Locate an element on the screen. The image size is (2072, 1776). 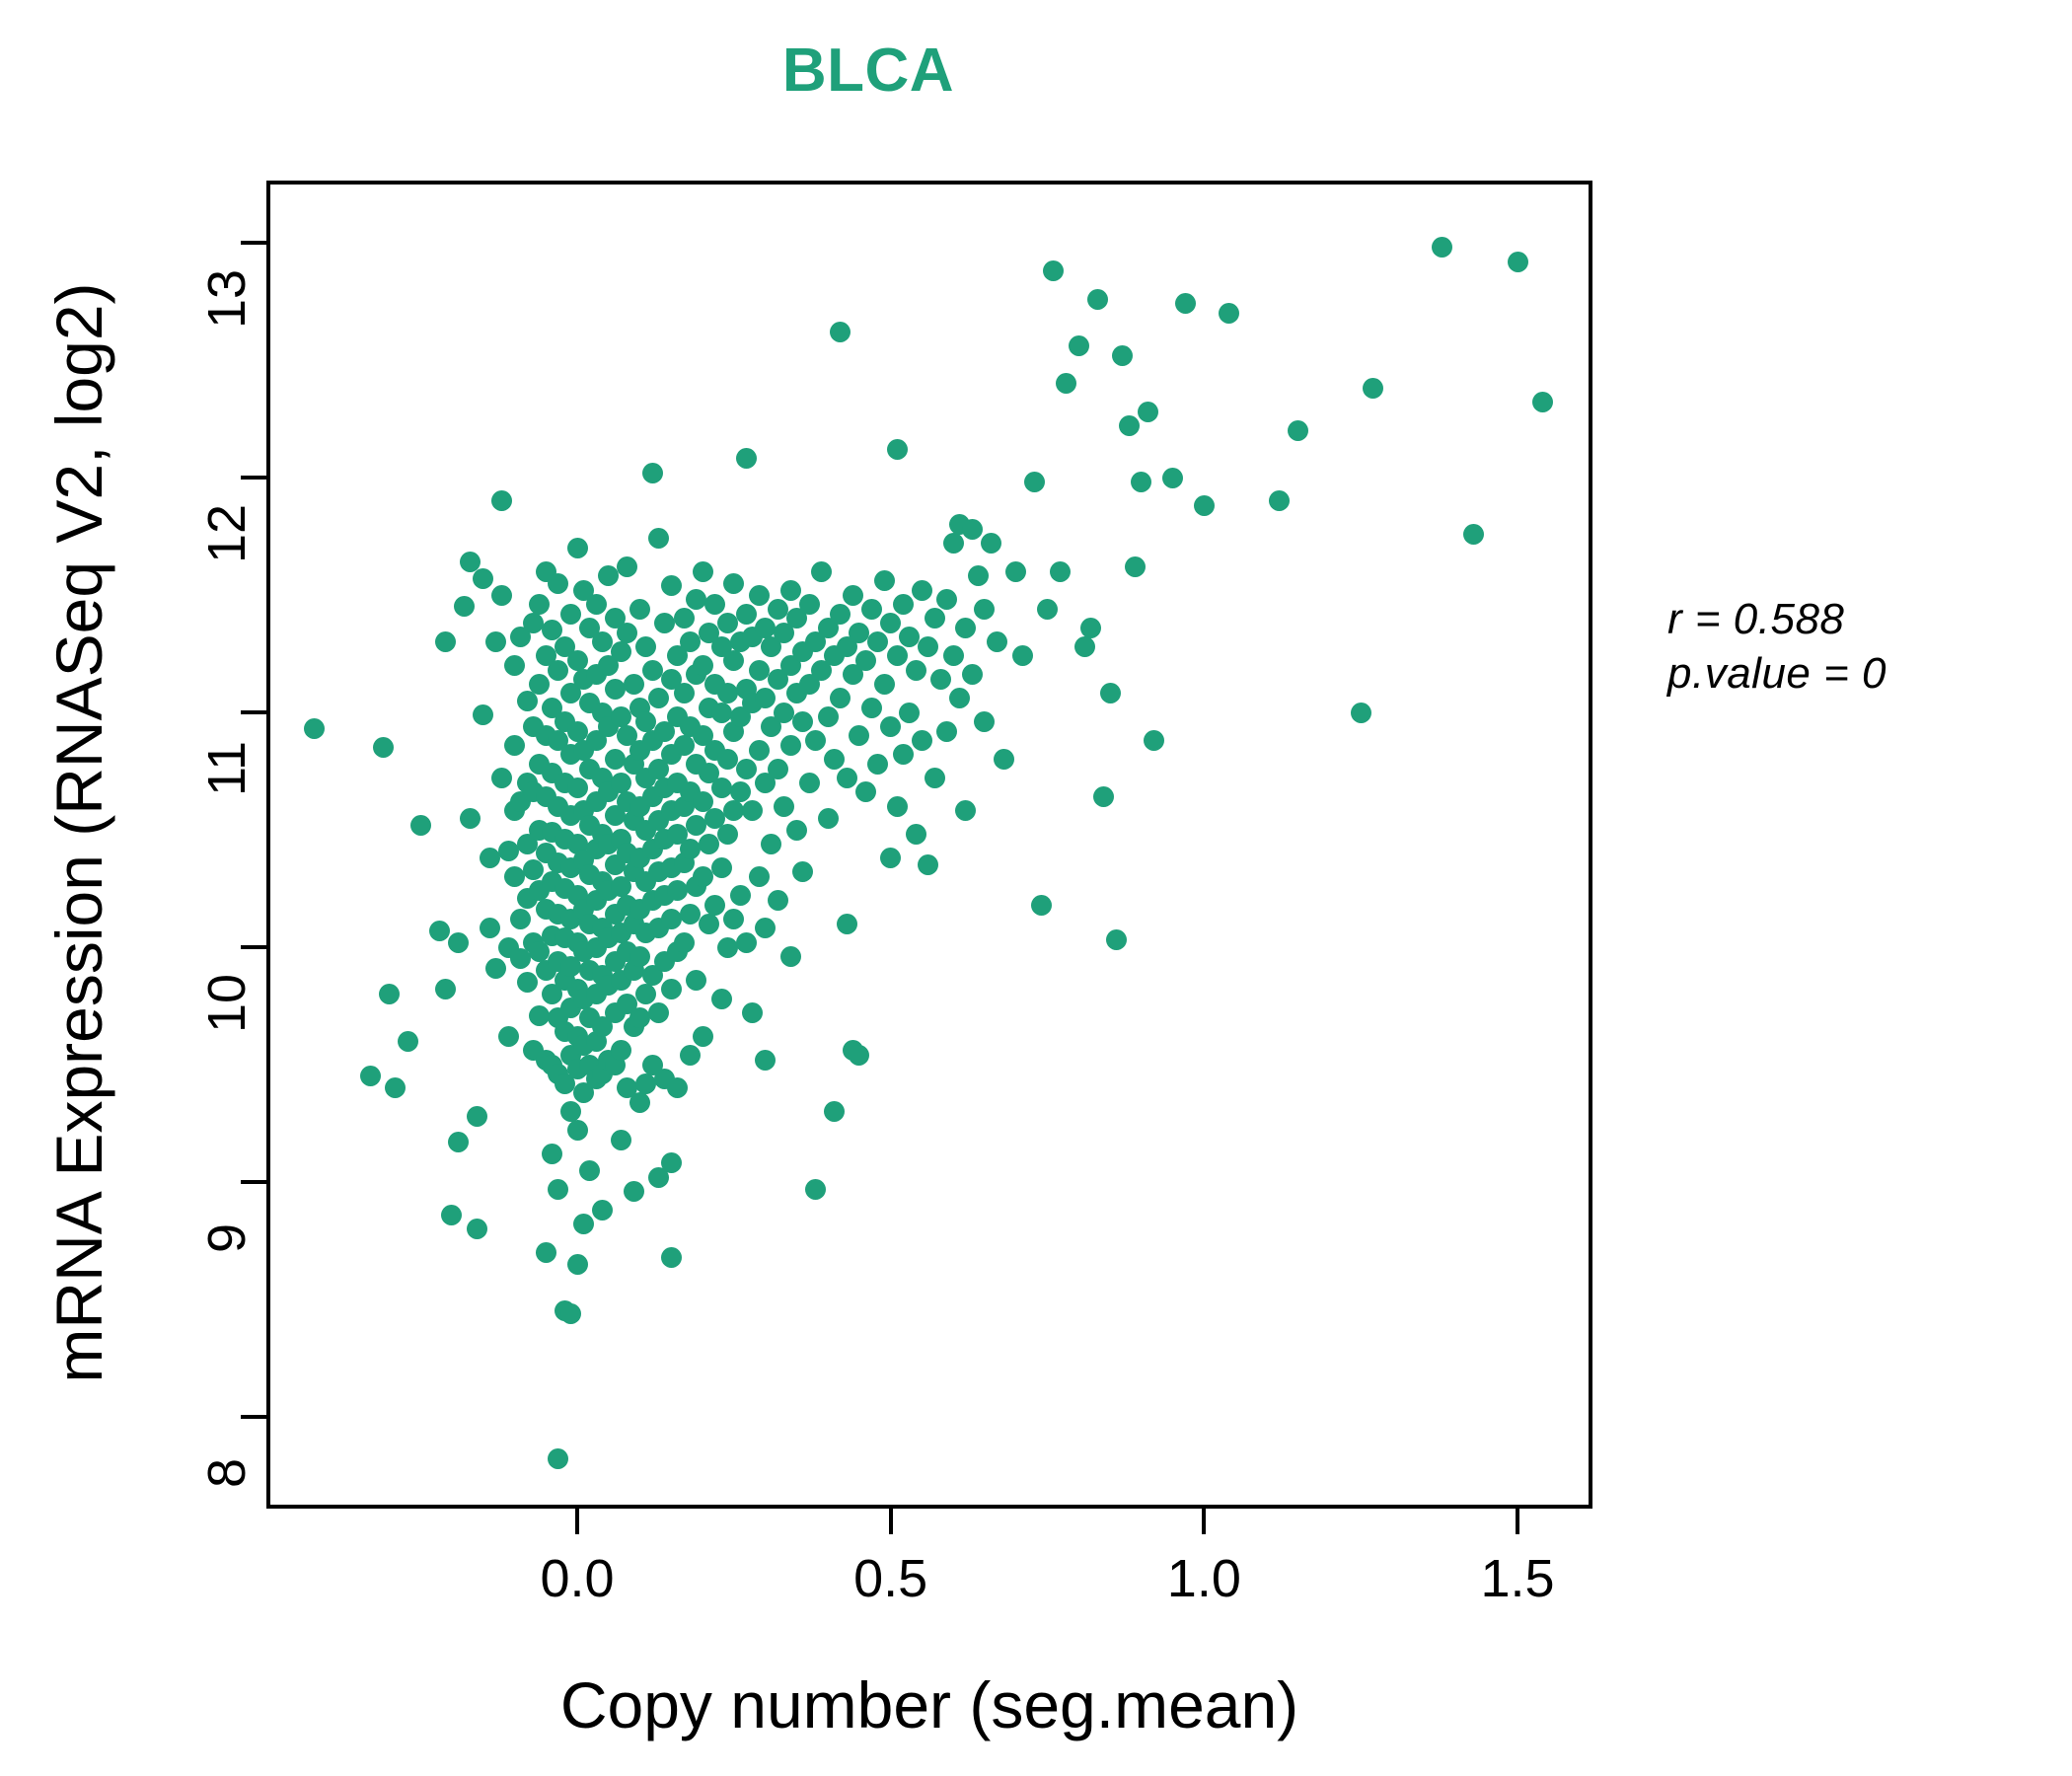
stats-annotation: r = 0.588 p.value = 0 is located at coordinates (1777, 647).